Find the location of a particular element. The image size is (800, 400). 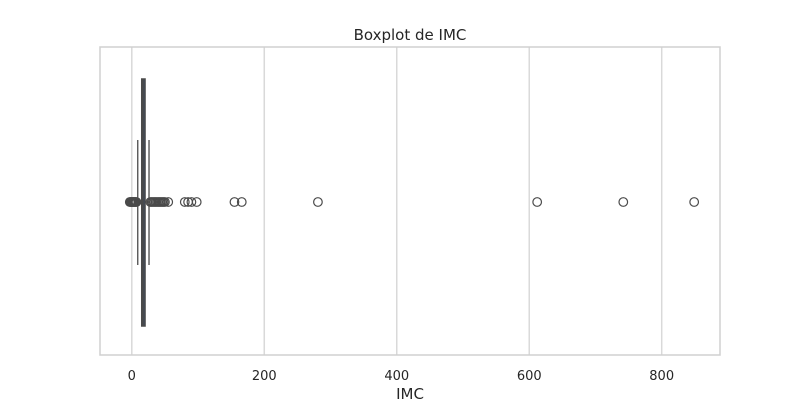

x-axis-label: IMC is located at coordinates (410, 392).